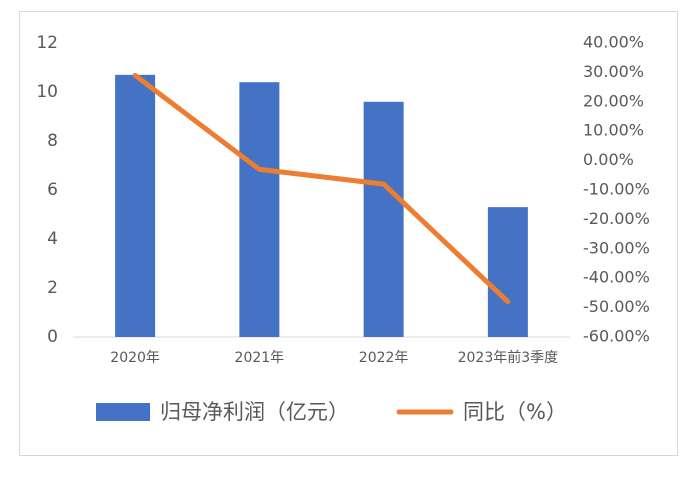 This screenshot has height=481, width=697. I want to click on x-tick-label: 2022年, so click(384, 358).